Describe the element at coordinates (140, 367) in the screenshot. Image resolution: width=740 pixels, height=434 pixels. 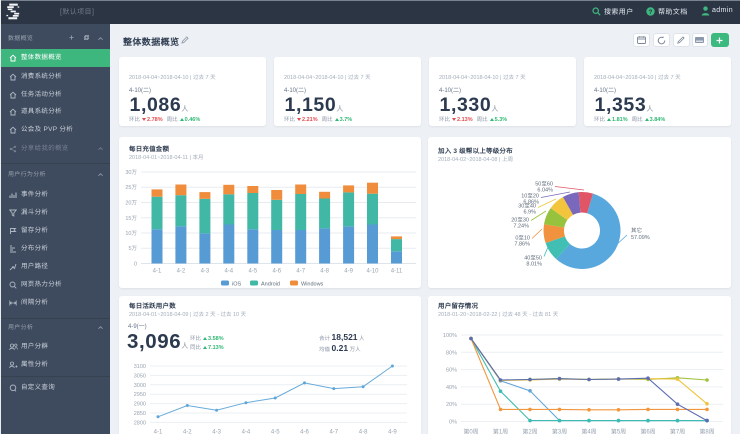
I see `svg-text: 3100` at that location.